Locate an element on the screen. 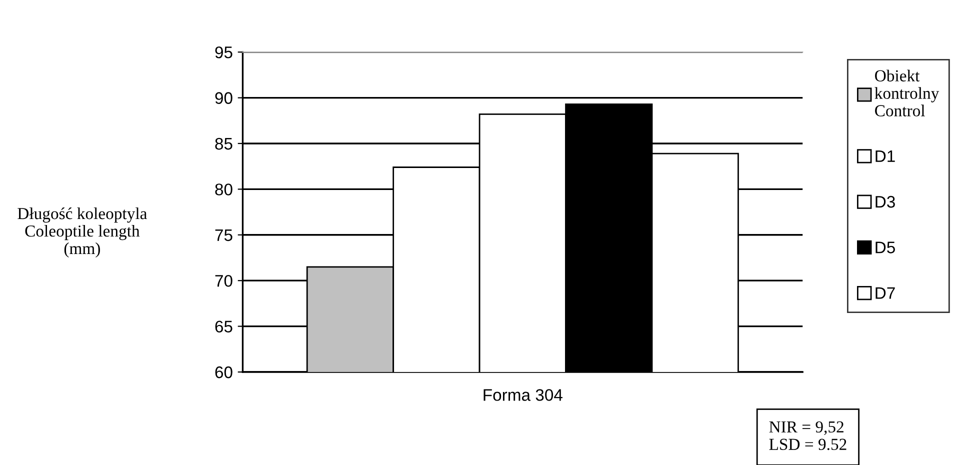 The width and height of the screenshot is (967, 465). y-axis-title: Długość koleoptyla Coleoptile length (mm) is located at coordinates (82, 232).